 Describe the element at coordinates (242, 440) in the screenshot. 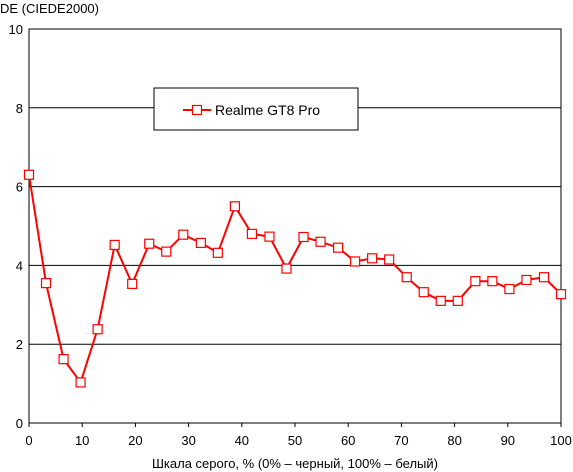

I see `x-tick-label: 40` at that location.